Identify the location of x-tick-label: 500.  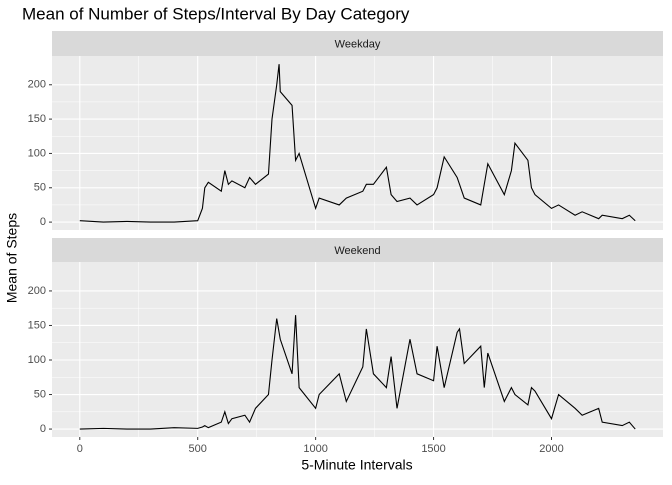
(198, 449).